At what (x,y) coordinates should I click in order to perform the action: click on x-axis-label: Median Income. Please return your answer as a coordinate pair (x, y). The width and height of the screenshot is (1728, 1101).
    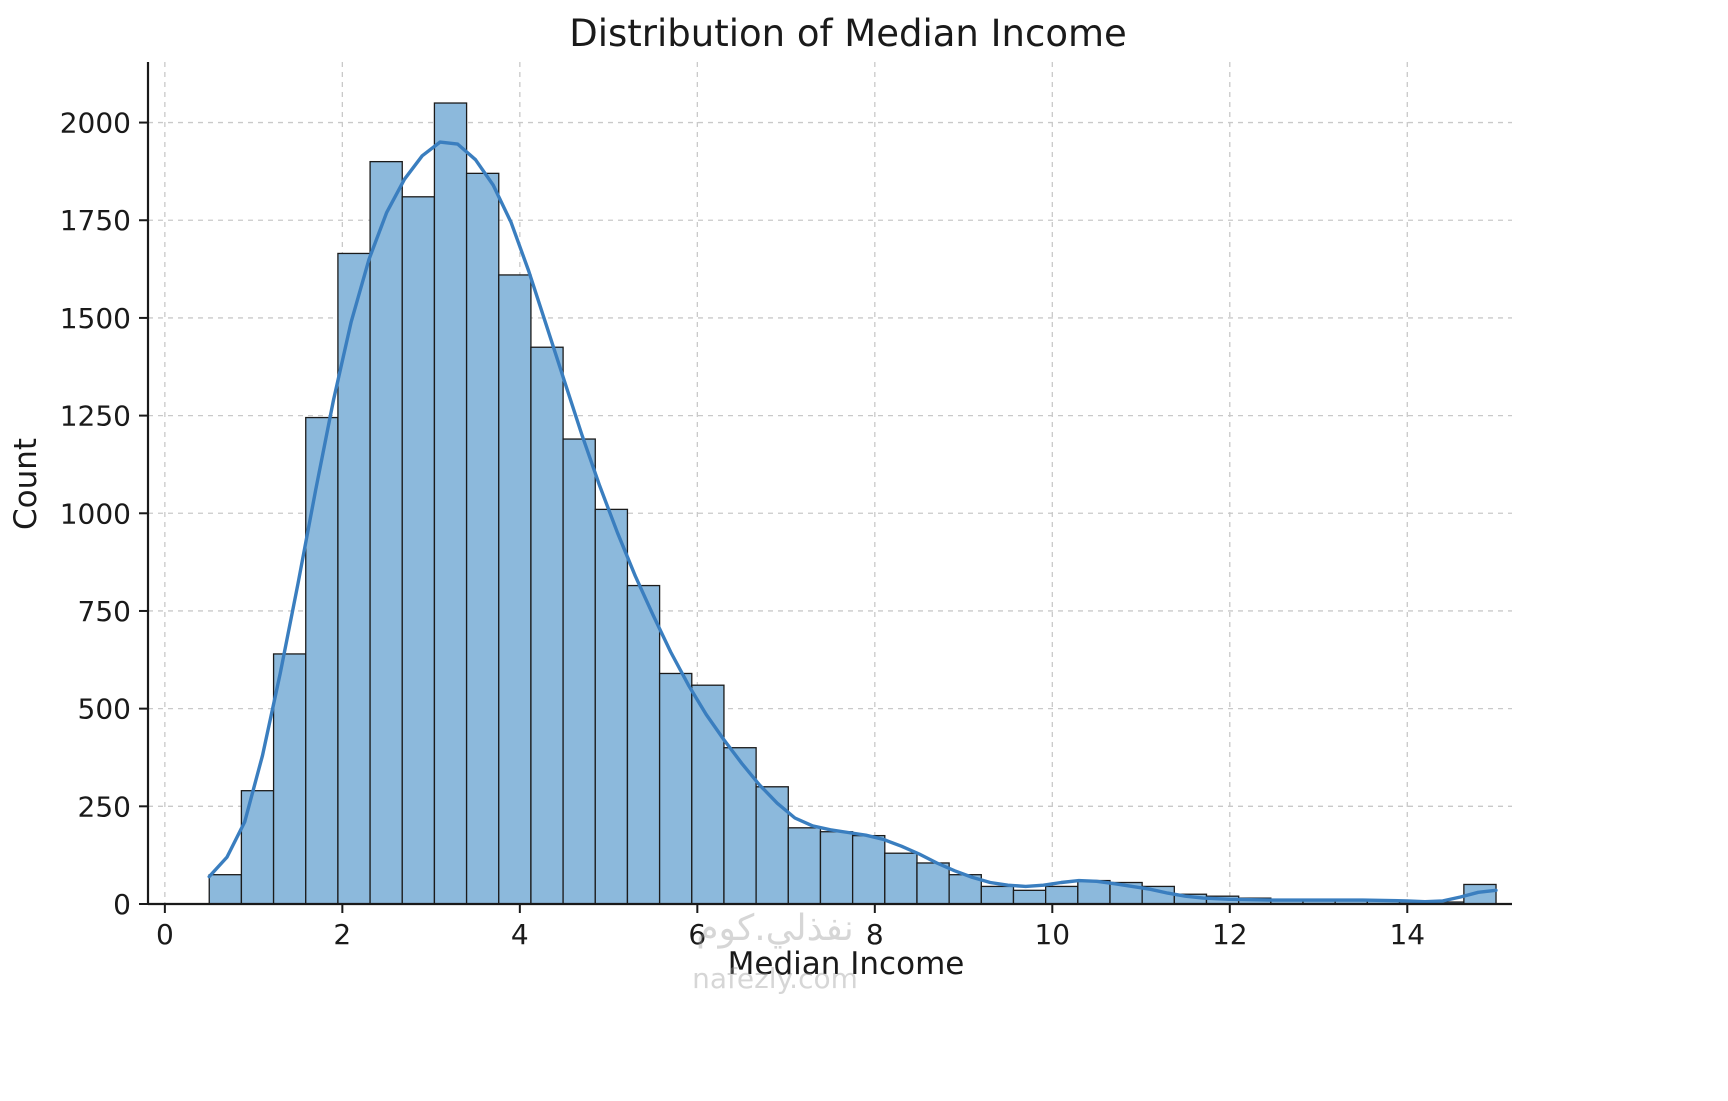
    Looking at the image, I should click on (846, 964).